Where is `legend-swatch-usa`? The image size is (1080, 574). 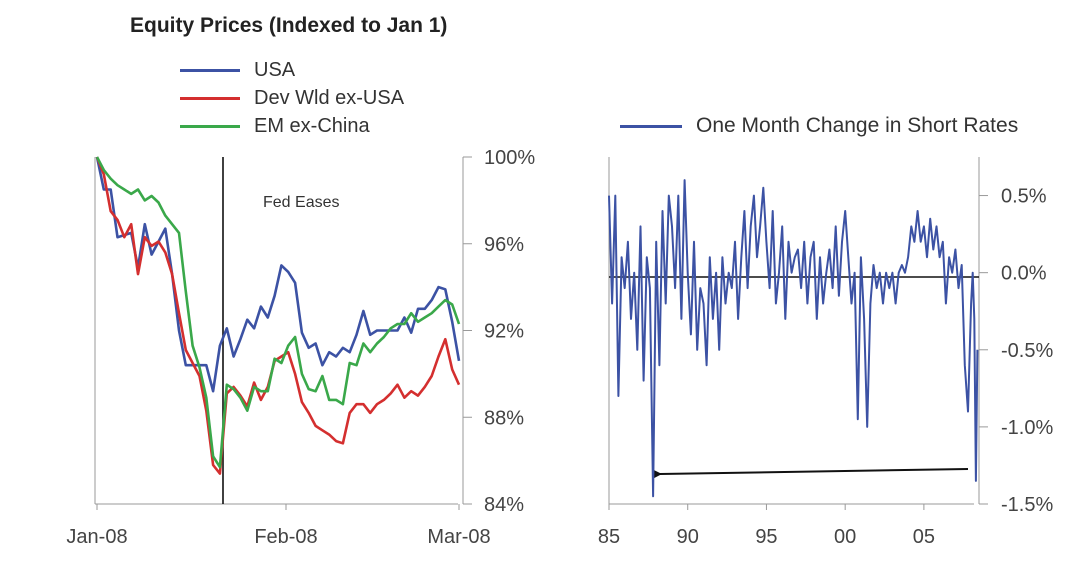
legend-swatch-usa is located at coordinates (210, 70).